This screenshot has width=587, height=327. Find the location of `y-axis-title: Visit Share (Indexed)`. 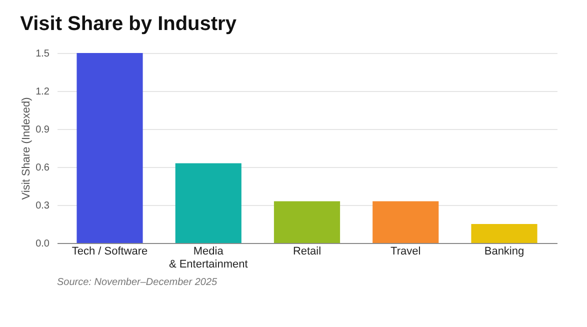

y-axis-title: Visit Share (Indexed) is located at coordinates (26, 148).